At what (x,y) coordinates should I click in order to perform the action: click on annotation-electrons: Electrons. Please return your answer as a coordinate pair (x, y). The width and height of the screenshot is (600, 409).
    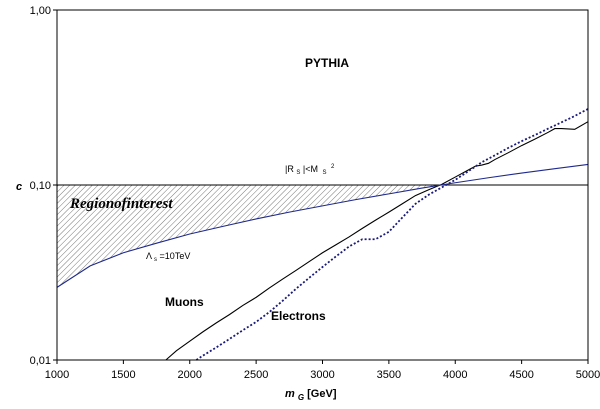
    Looking at the image, I should click on (298, 316).